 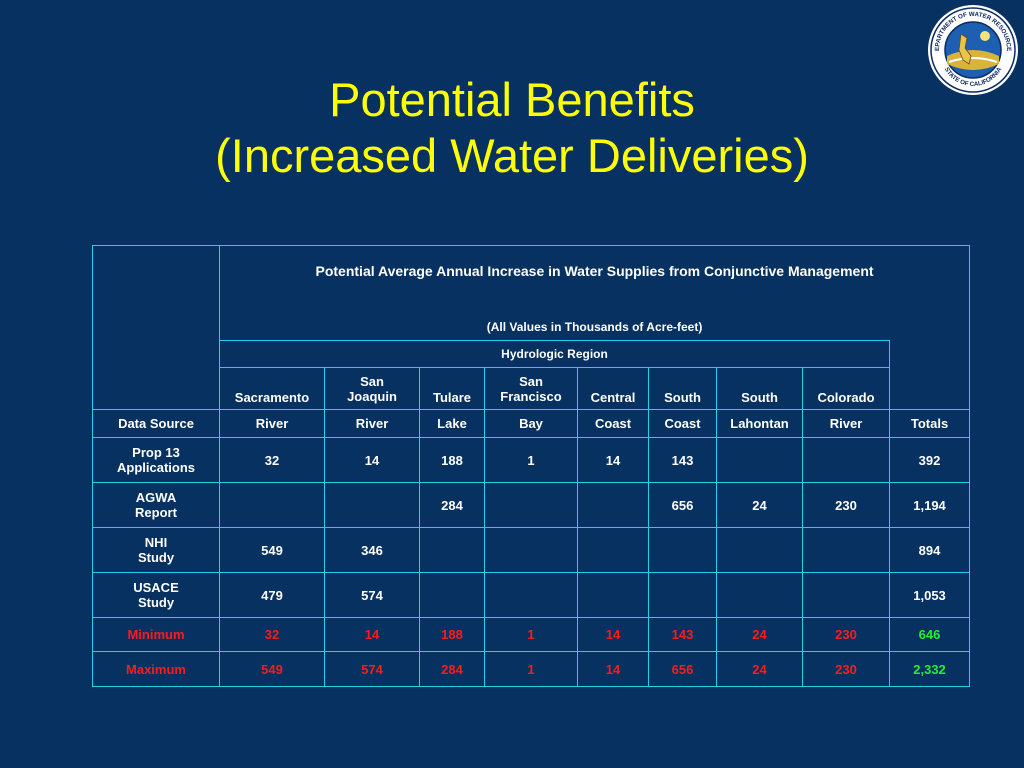 What do you see at coordinates (929, 354) in the screenshot?
I see `header-blank-right` at bounding box center [929, 354].